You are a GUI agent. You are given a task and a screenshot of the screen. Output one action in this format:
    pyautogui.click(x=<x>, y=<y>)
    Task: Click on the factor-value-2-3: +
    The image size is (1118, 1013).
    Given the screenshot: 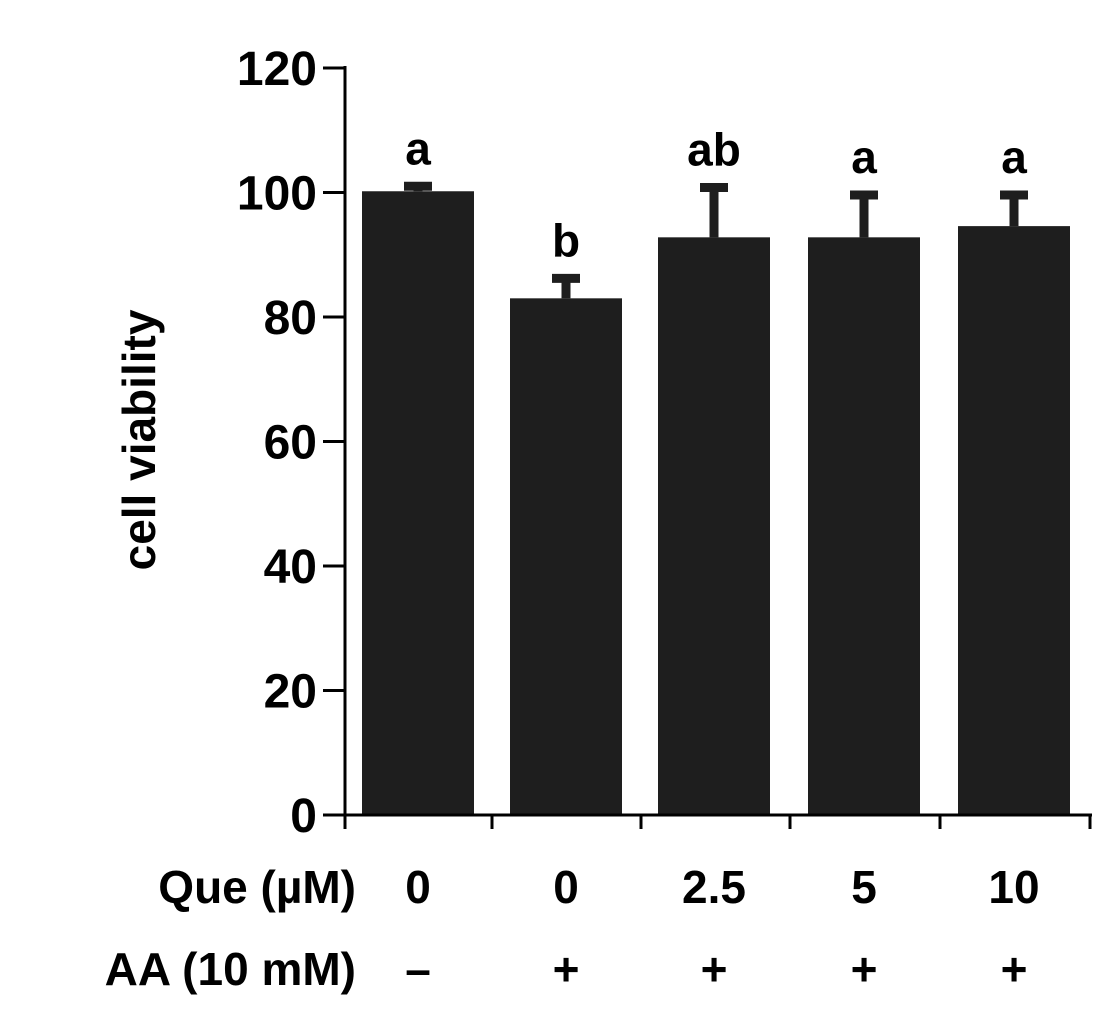 What is the action you would take?
    pyautogui.click(x=714, y=969)
    